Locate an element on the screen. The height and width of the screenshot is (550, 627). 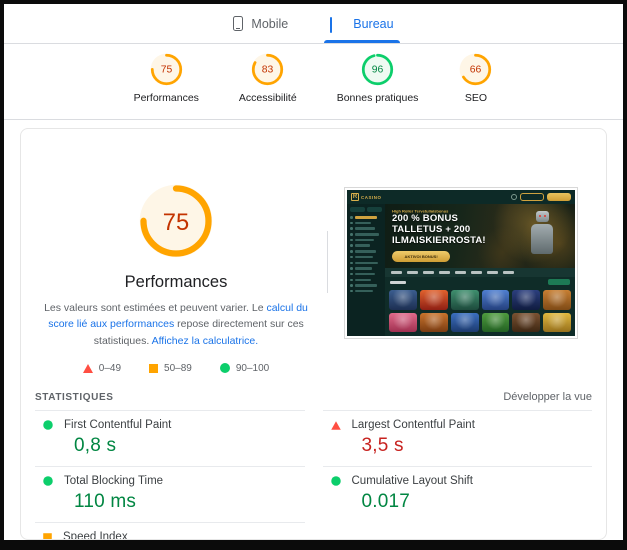
svg-text: 83 is located at coordinates (268, 70).